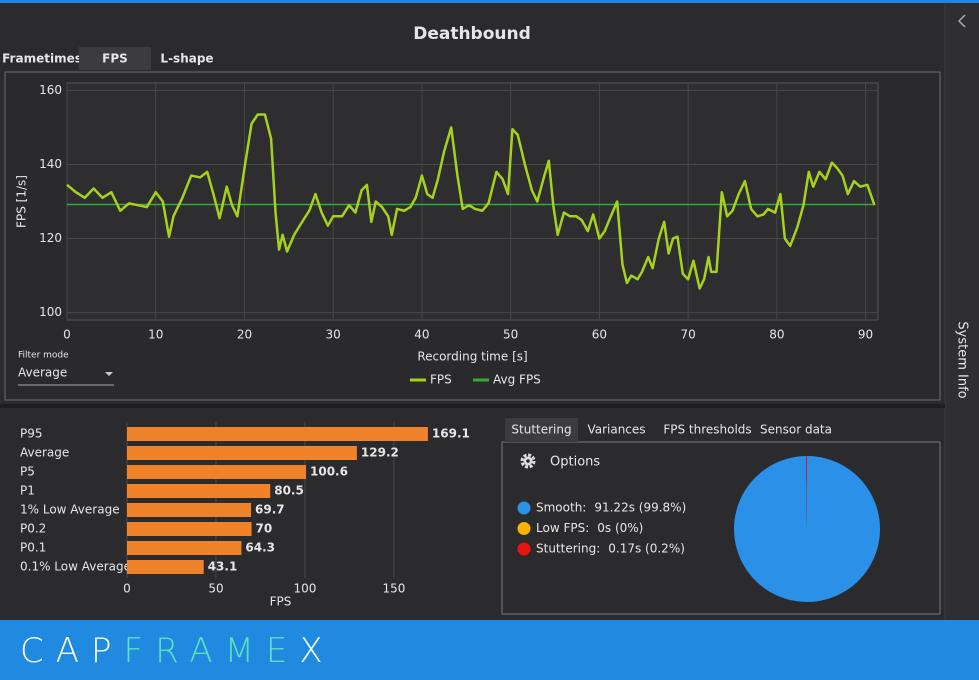 This screenshot has height=680, width=979. I want to click on bar-value: 43.1, so click(223, 567).